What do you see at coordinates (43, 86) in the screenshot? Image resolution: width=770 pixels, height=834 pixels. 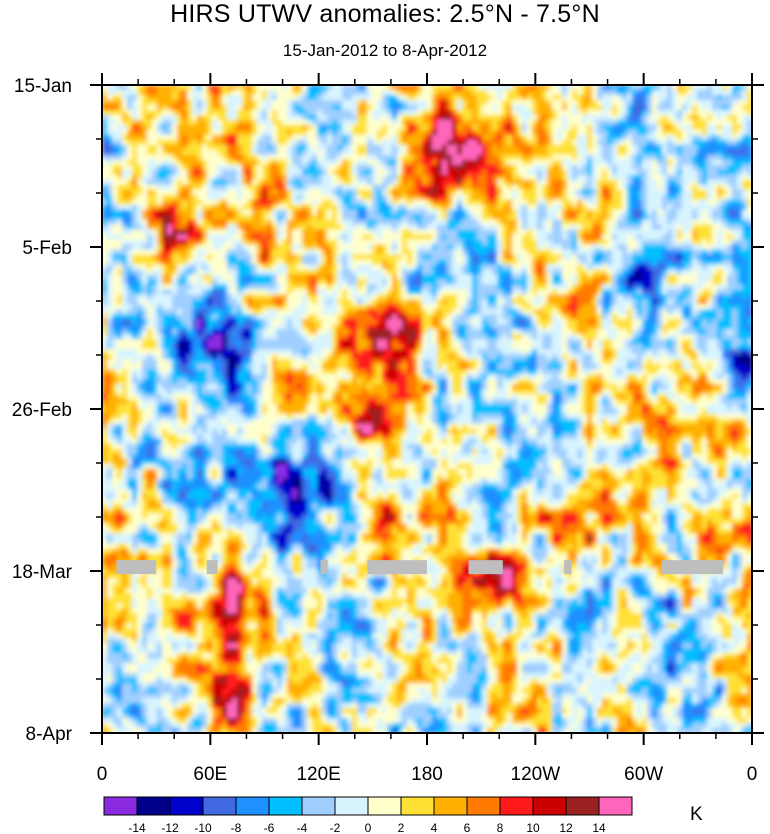 I see `y-tick-label: 15-Jan` at bounding box center [43, 86].